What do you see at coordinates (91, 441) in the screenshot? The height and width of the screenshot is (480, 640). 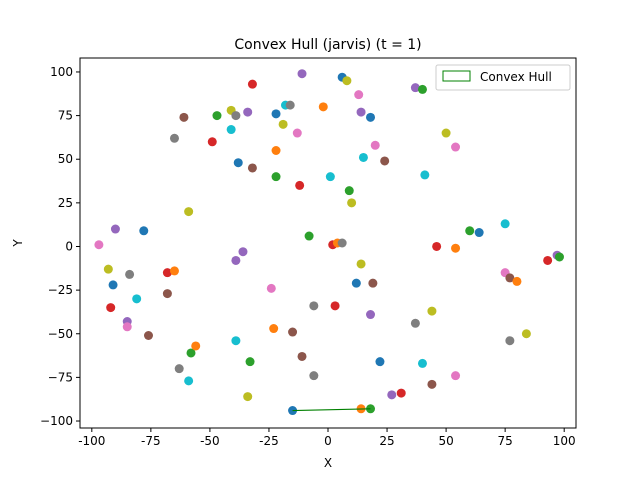 I see `x-tick-label: -100` at bounding box center [91, 441].